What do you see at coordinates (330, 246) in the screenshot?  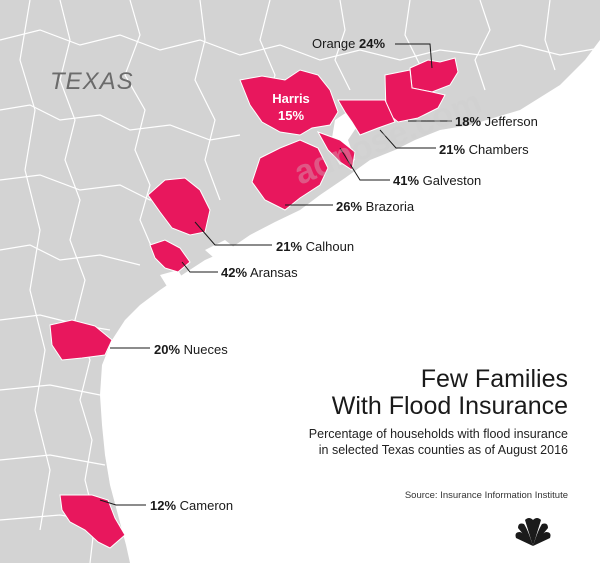 I see `calhoun-name: Calhoun` at bounding box center [330, 246].